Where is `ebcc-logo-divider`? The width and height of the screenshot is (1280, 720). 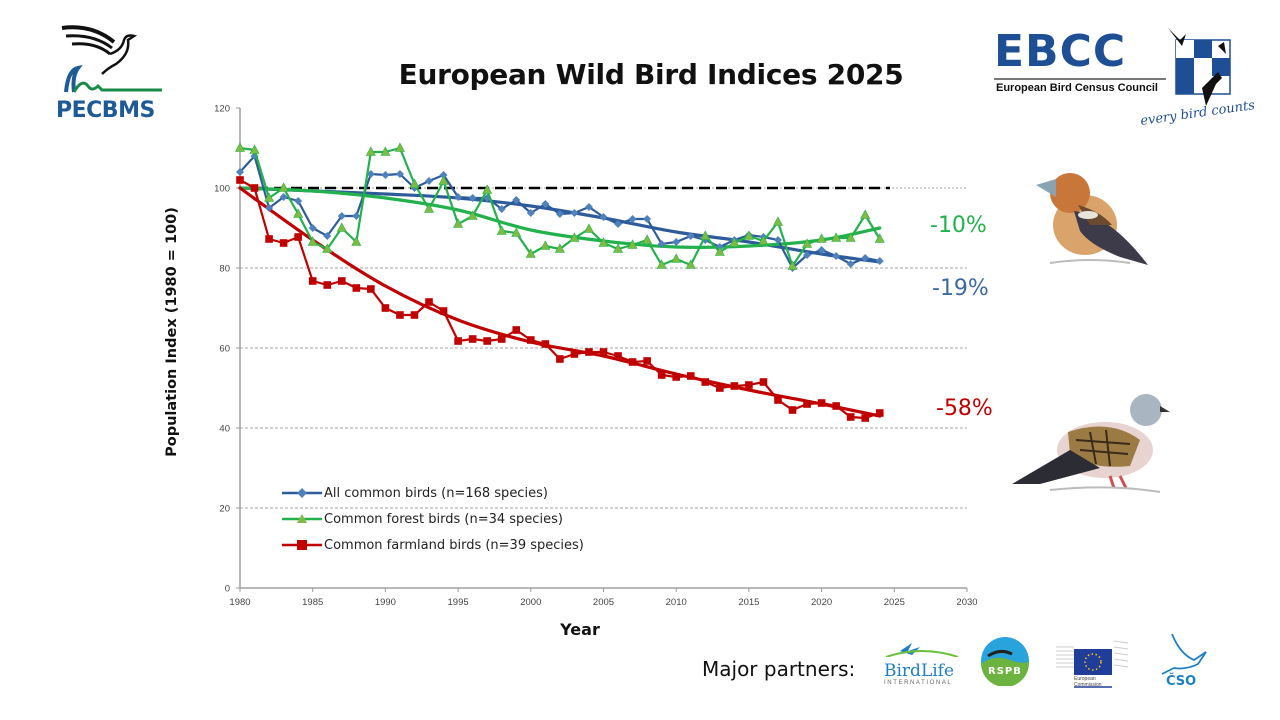
ebcc-logo-divider is located at coordinates (1080, 79).